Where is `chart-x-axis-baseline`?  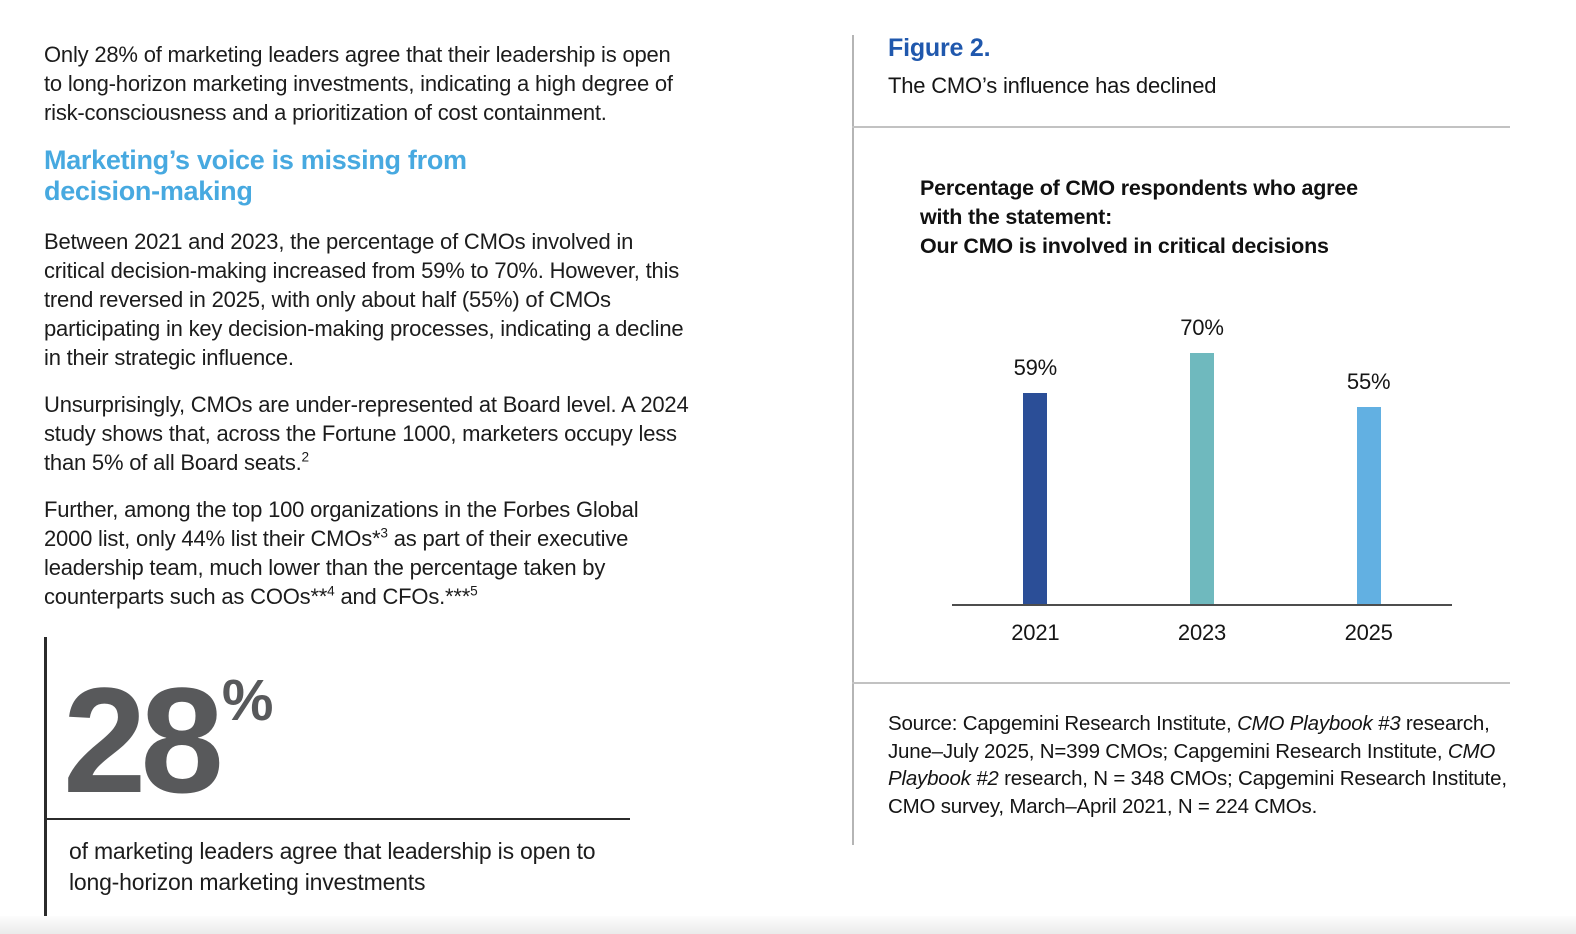 chart-x-axis-baseline is located at coordinates (1202, 605).